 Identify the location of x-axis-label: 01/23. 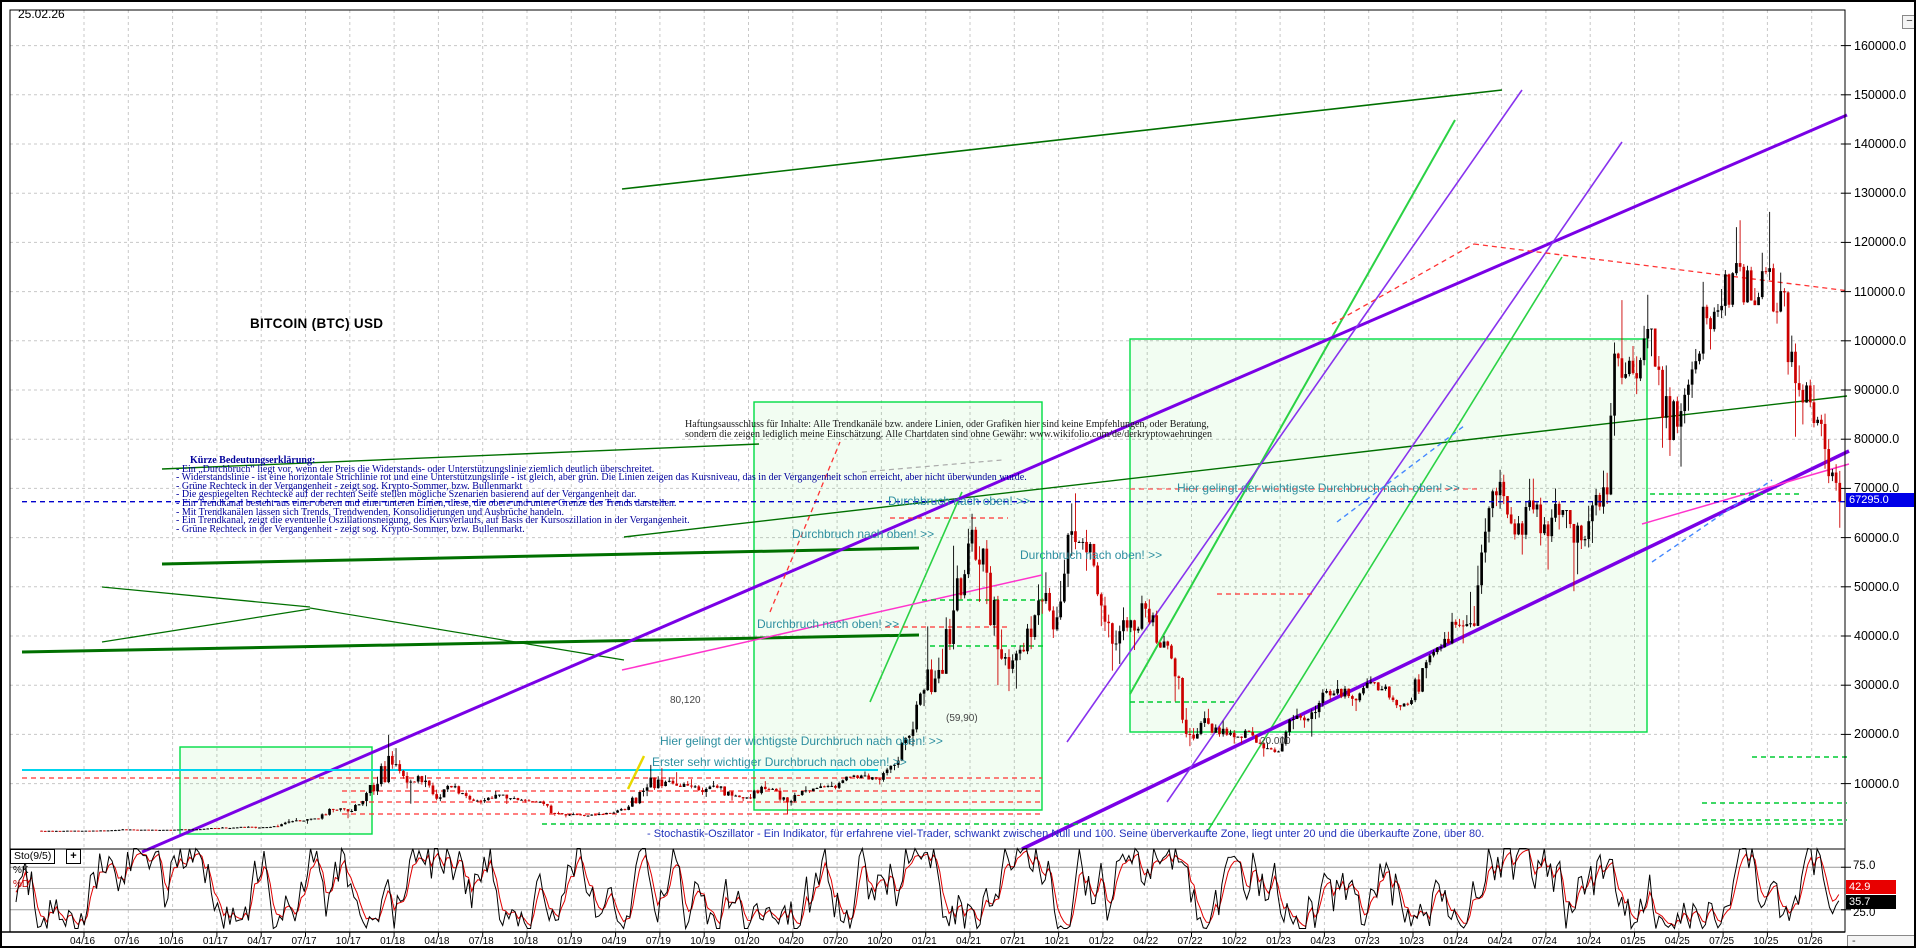
(1279, 941).